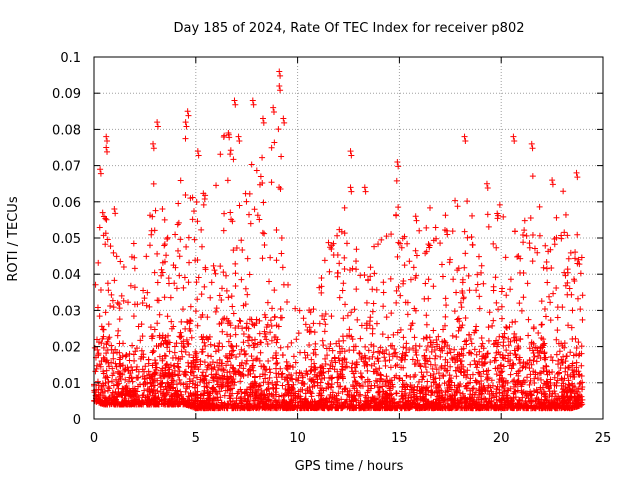  I want to click on data-point-1902, so click(304, 383).